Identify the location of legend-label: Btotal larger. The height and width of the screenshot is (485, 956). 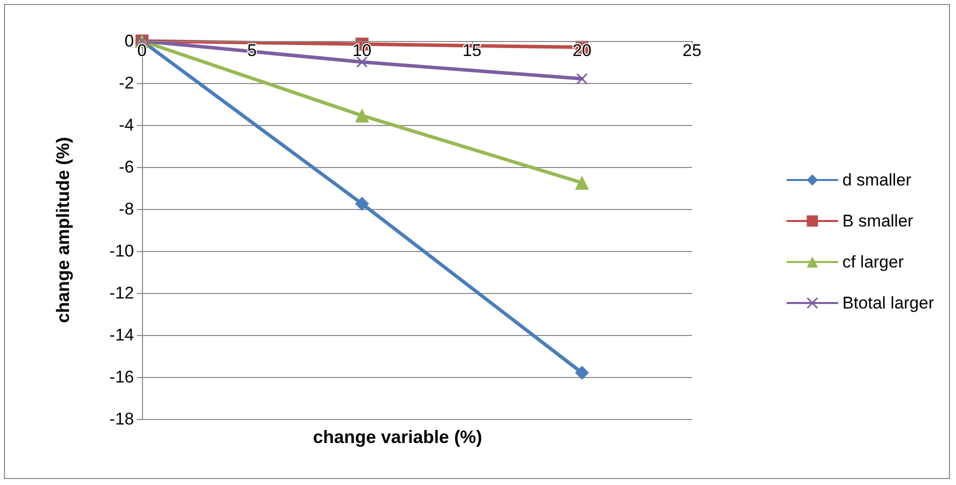
(888, 303).